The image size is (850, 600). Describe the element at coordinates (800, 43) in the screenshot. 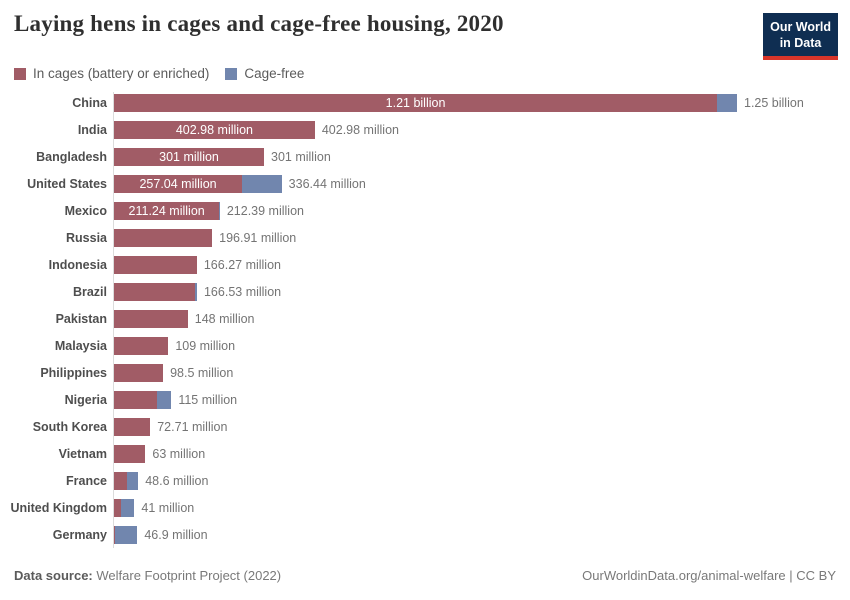

I see `owid-logo-line2: in Data` at that location.